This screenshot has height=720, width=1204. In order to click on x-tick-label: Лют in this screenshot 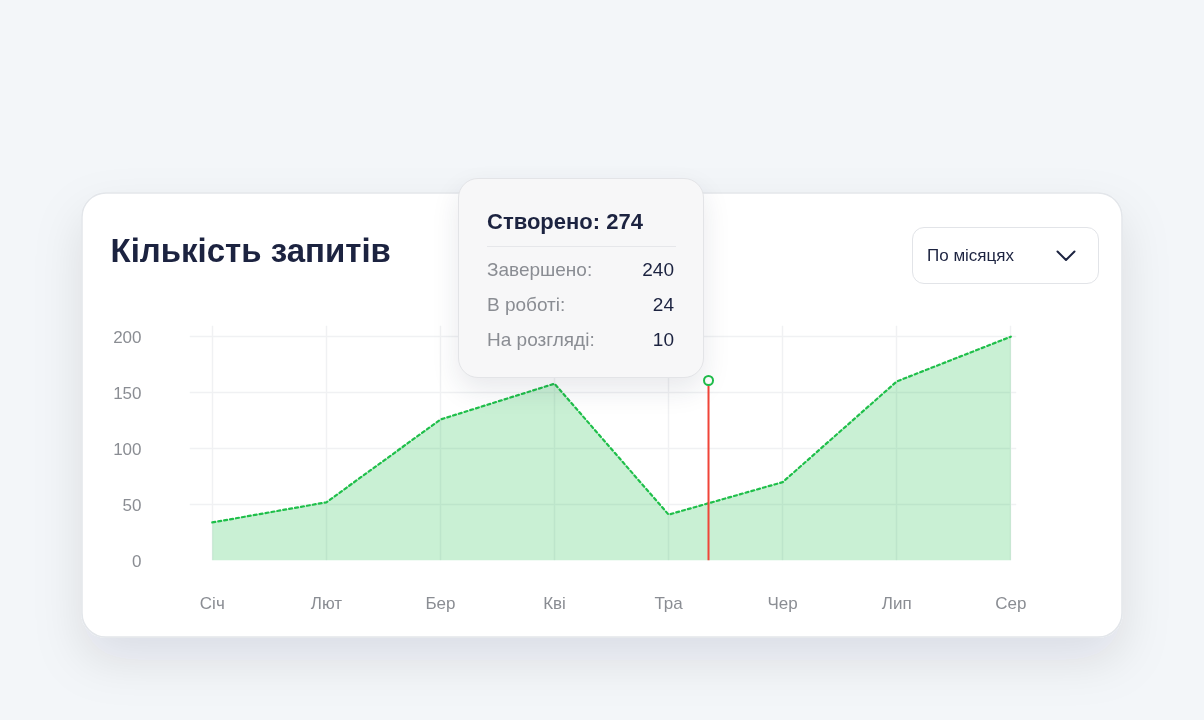, I will do `click(326, 603)`.